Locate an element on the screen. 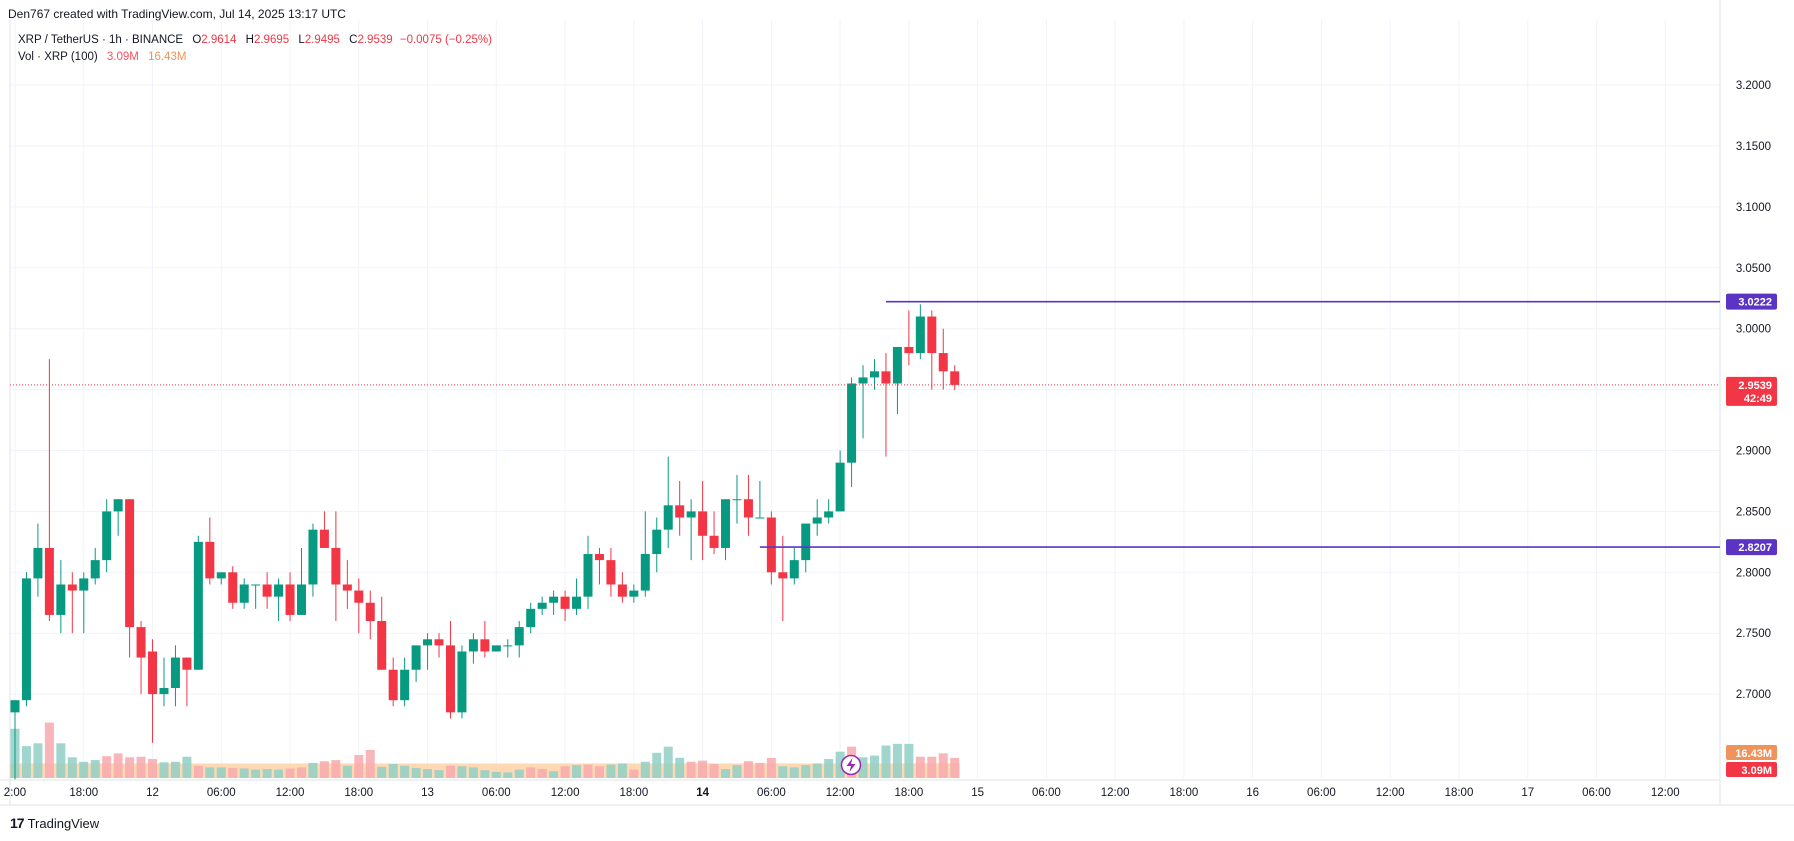 The image size is (1794, 841). volume-label: Vol · XRP (100) is located at coordinates (58, 57).